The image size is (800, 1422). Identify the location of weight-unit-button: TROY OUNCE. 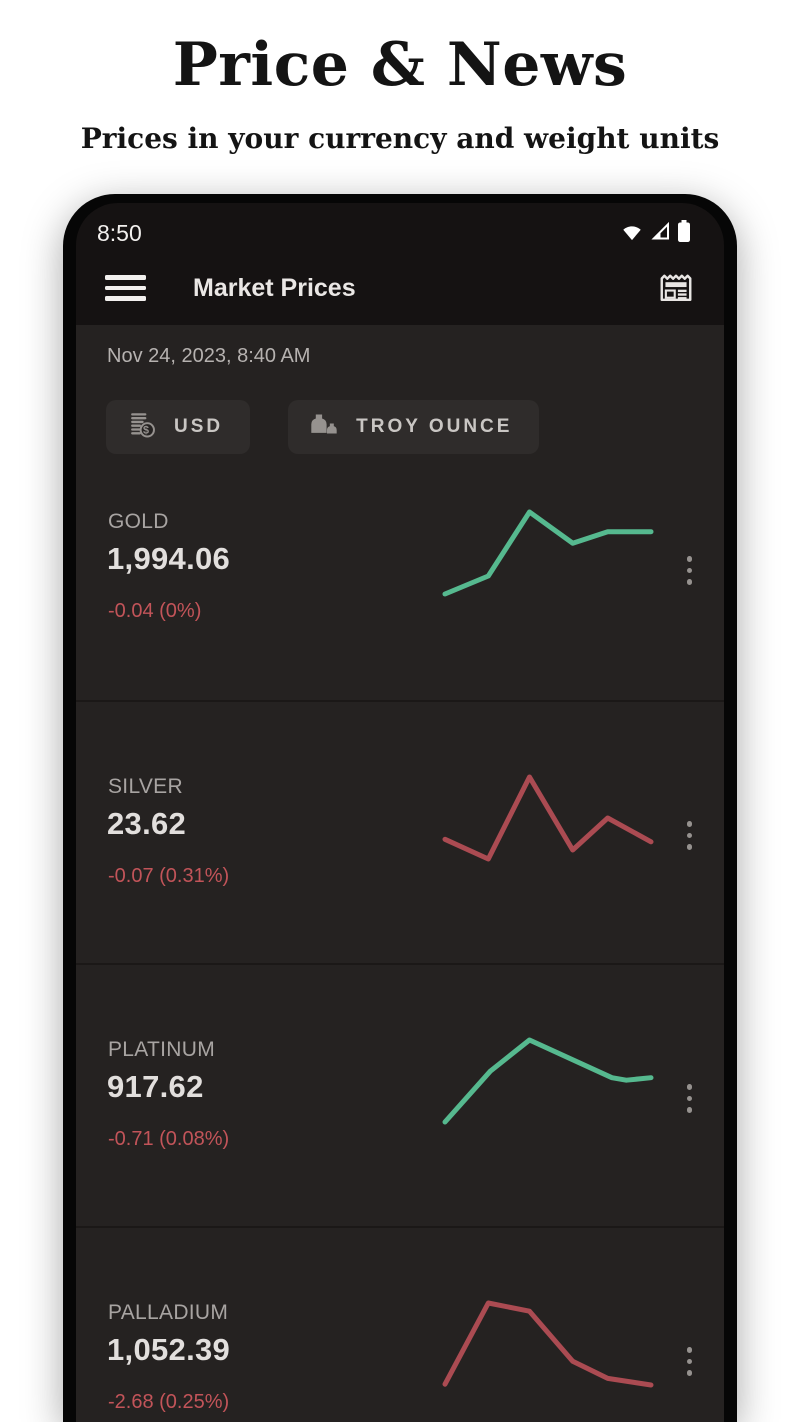
(414, 427).